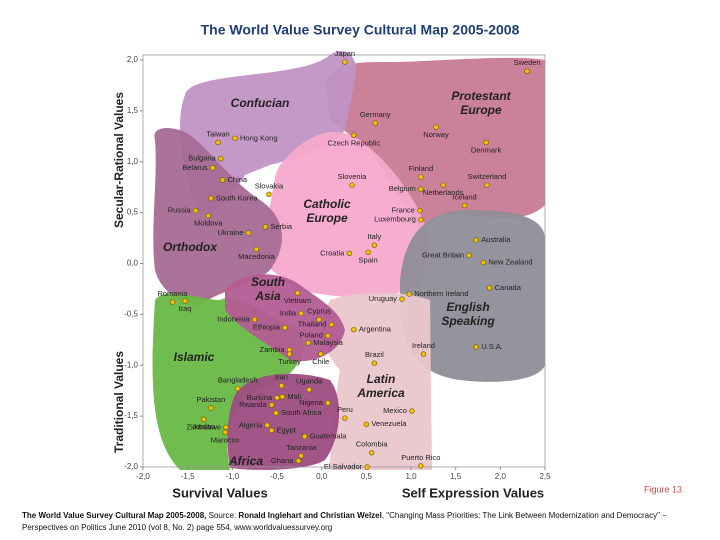 The width and height of the screenshot is (720, 540). I want to click on point-label: Burkina, so click(260, 397).